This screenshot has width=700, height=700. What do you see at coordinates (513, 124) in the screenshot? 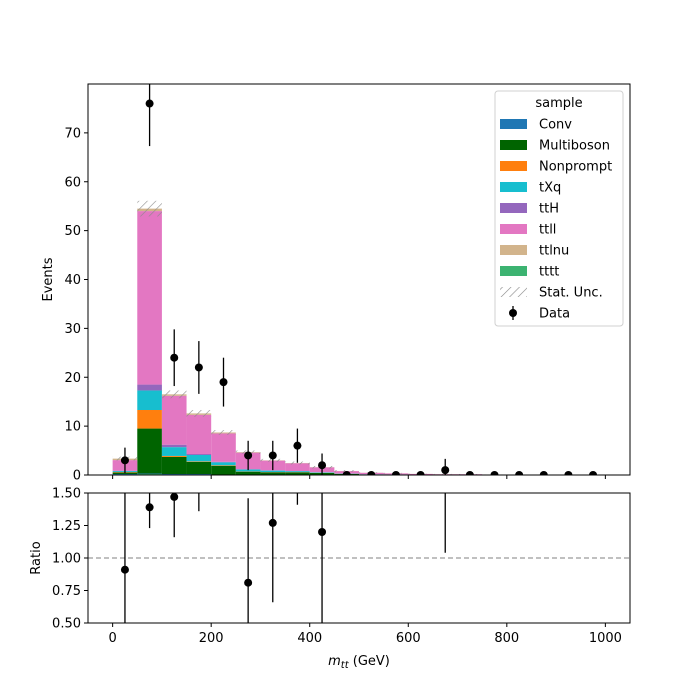
I see `legend-marker-conv` at bounding box center [513, 124].